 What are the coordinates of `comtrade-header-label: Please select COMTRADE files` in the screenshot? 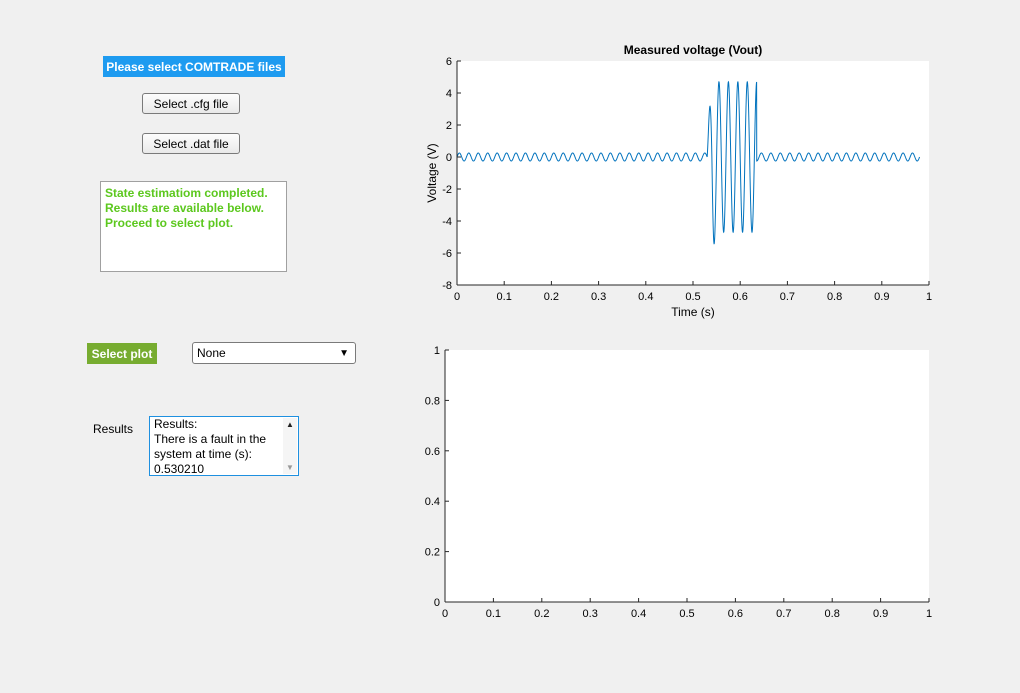 It's located at (194, 66).